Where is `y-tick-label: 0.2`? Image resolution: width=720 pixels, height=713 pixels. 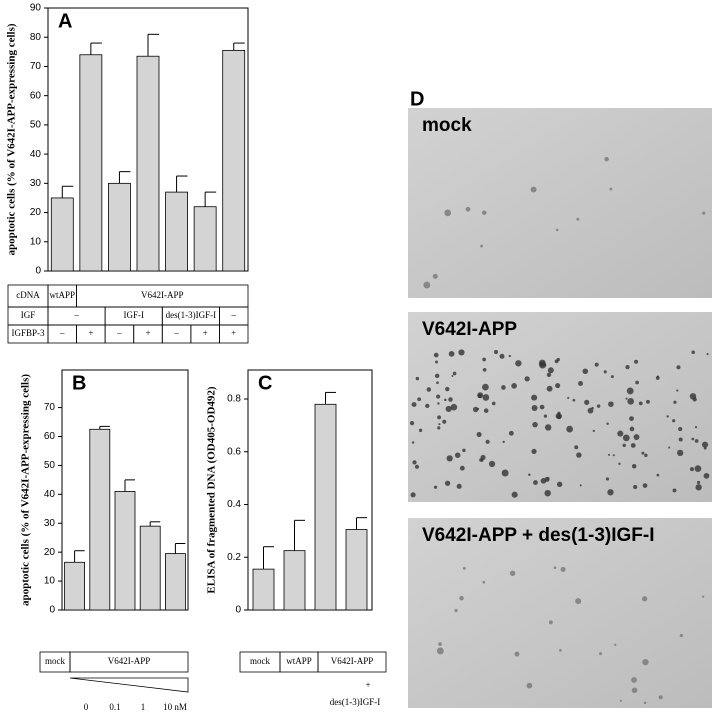
y-tick-label: 0.2 is located at coordinates (234, 557).